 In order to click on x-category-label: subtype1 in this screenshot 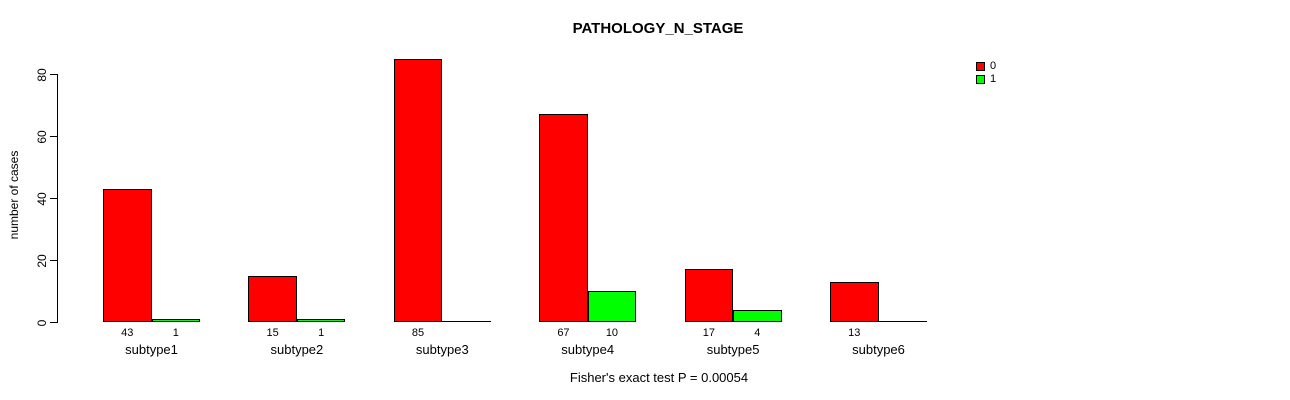, I will do `click(151, 349)`.